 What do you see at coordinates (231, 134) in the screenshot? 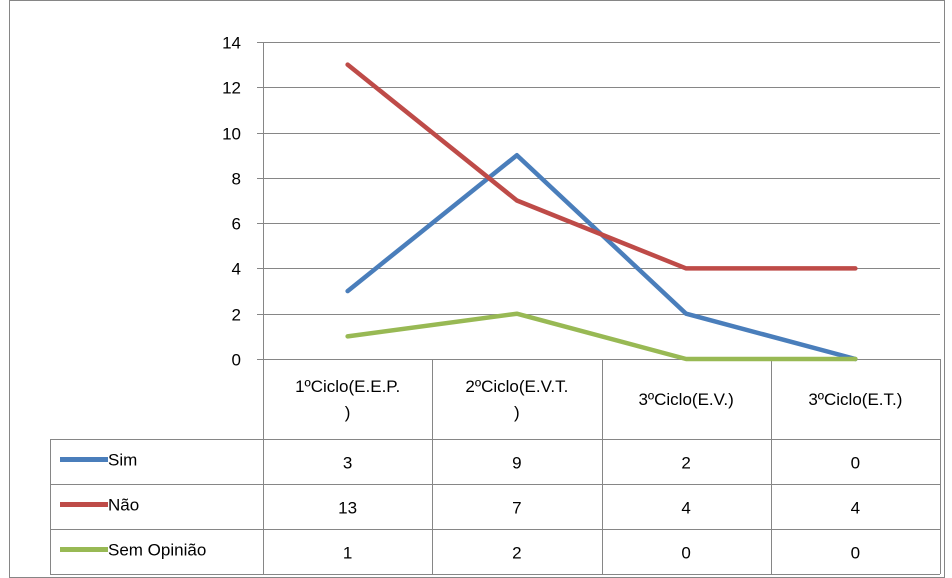
I see `y-tick-label: 10` at bounding box center [231, 134].